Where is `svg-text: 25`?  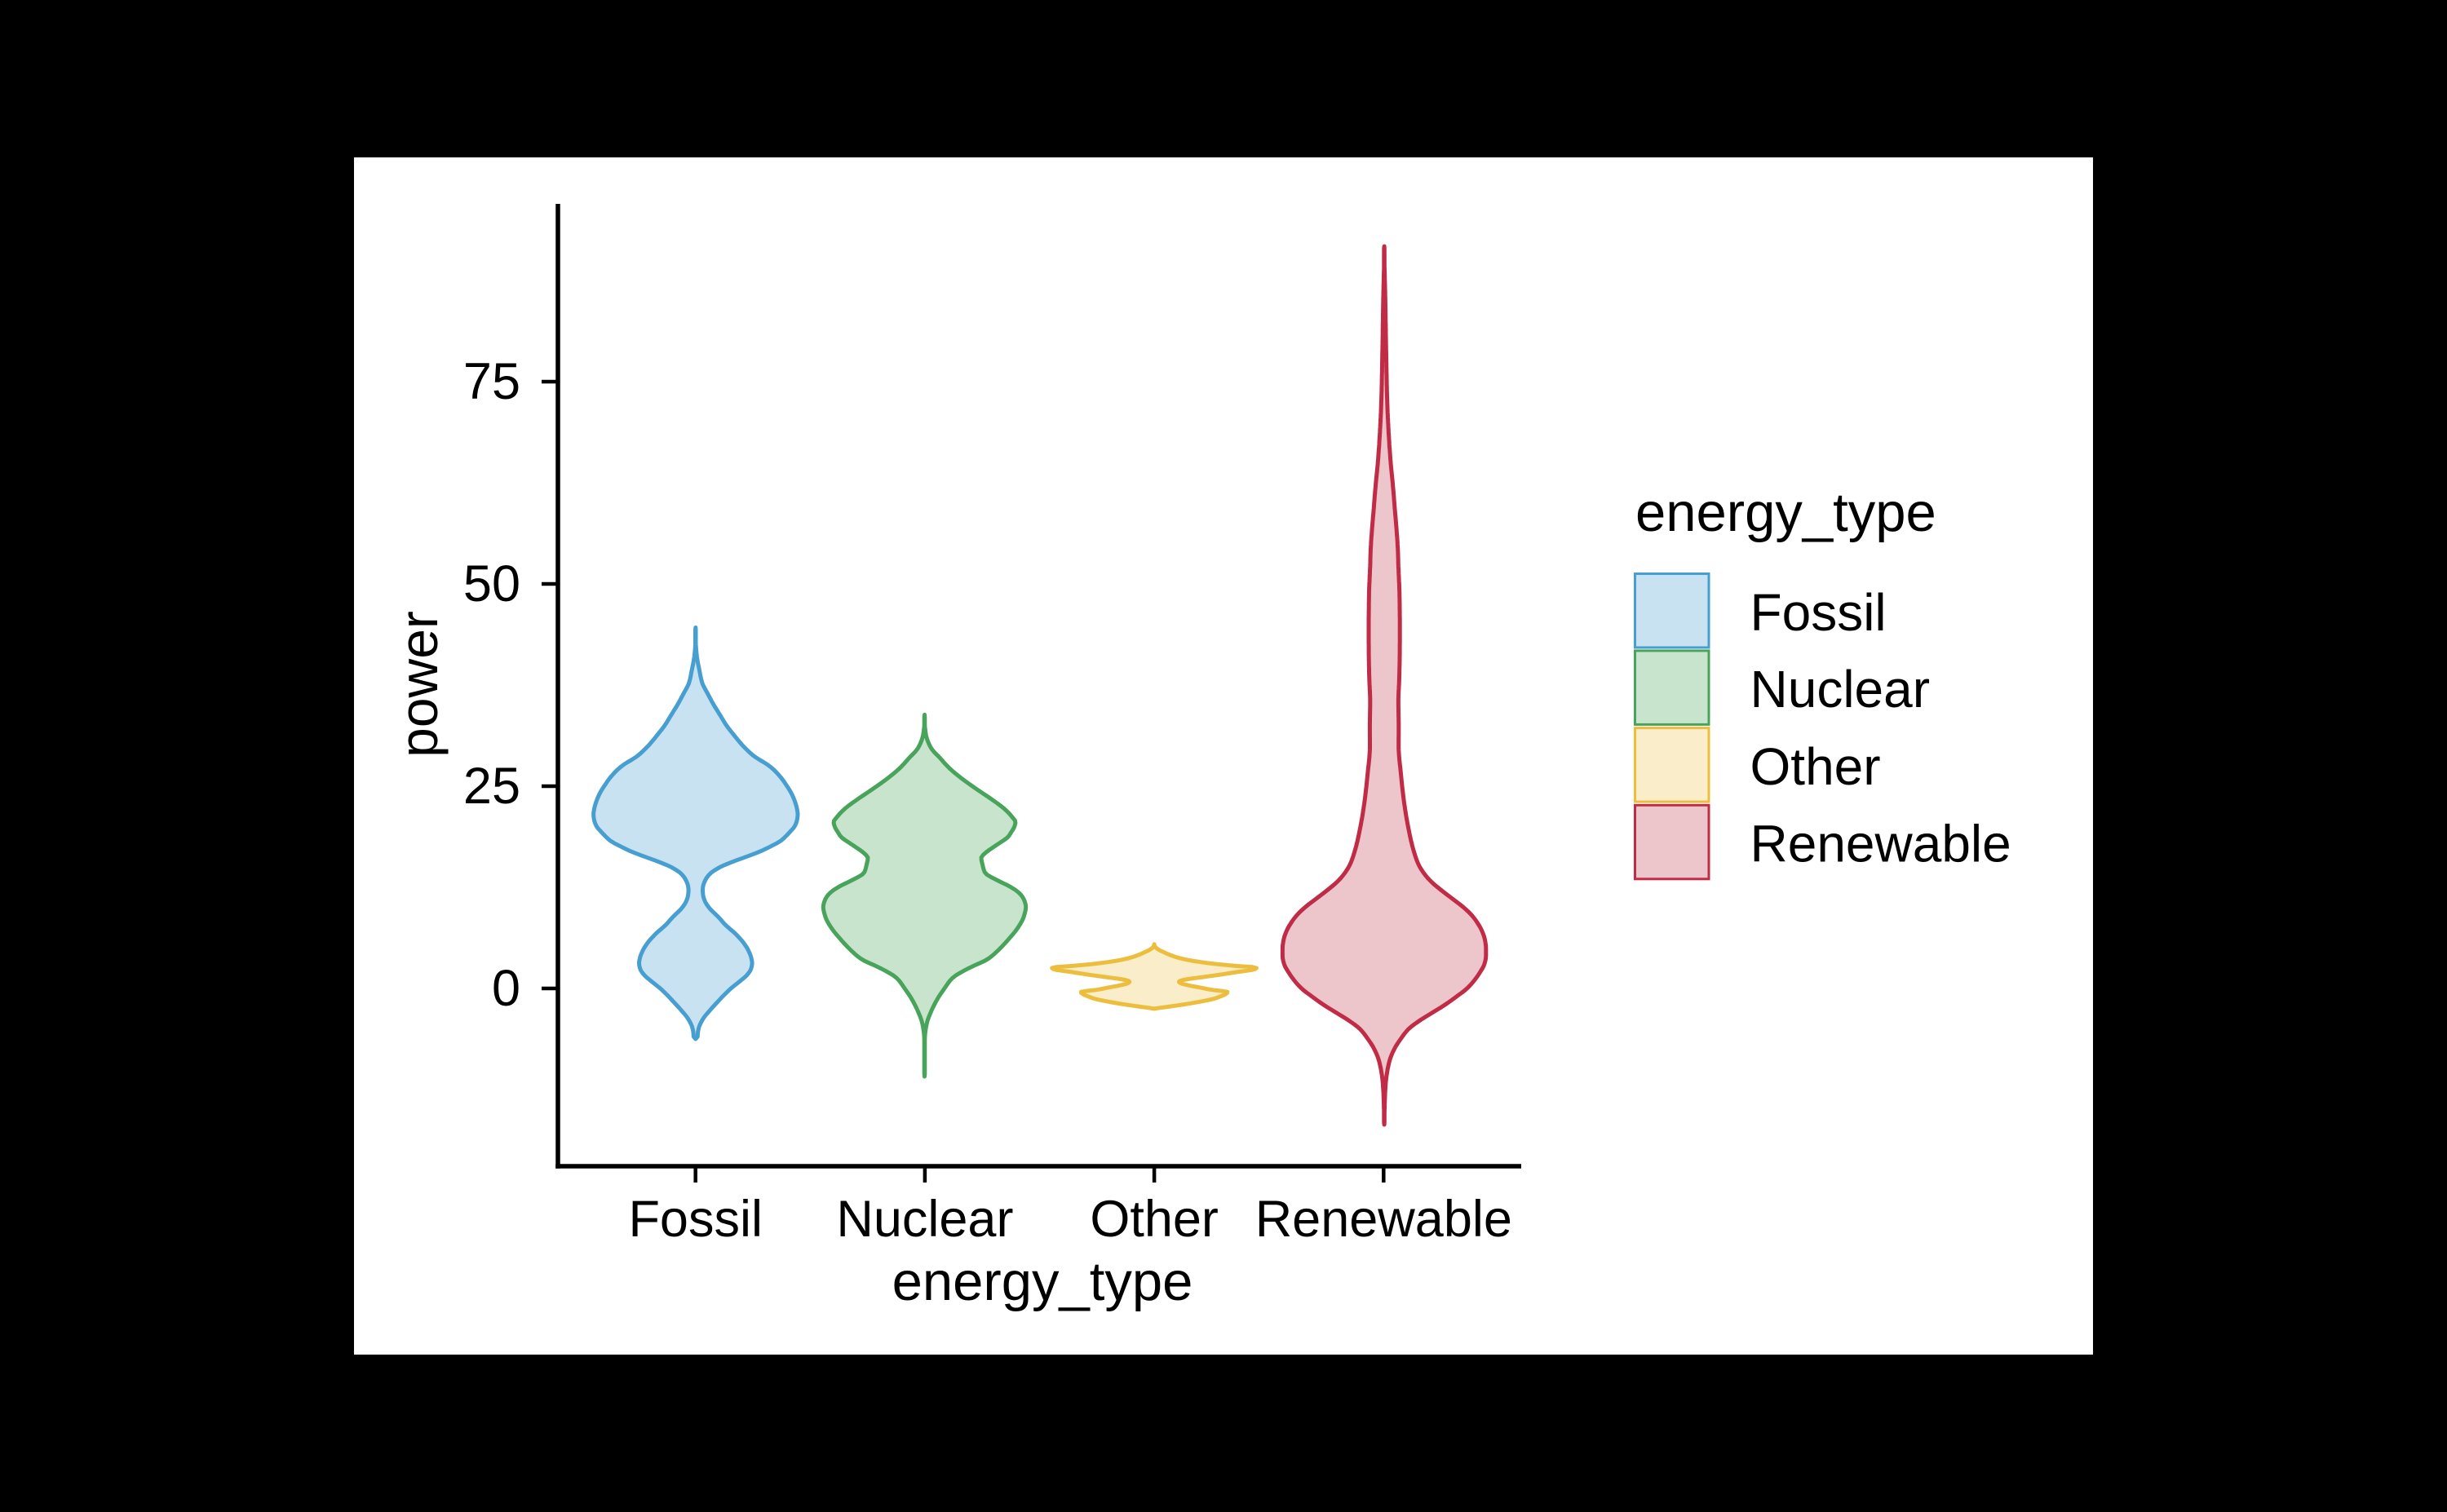 svg-text: 25 is located at coordinates (491, 787).